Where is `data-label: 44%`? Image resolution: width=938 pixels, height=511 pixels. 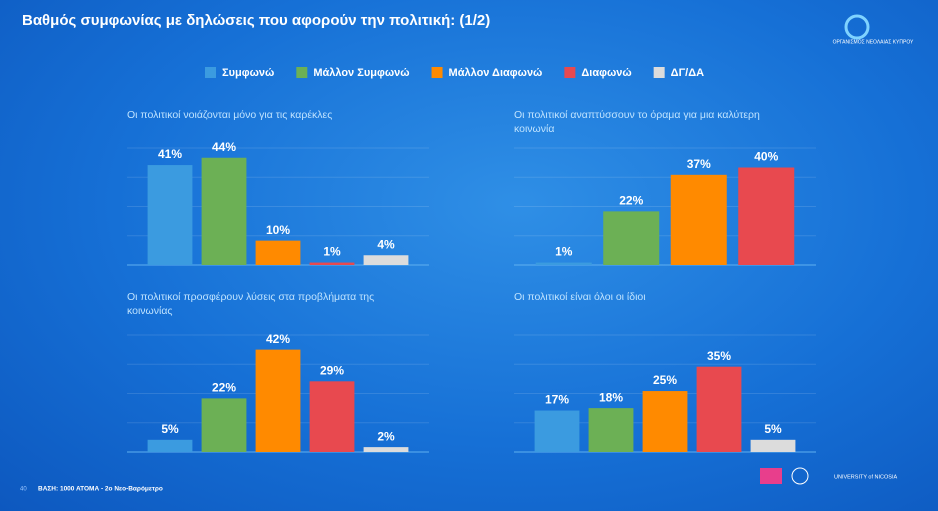 data-label: 44% is located at coordinates (224, 147).